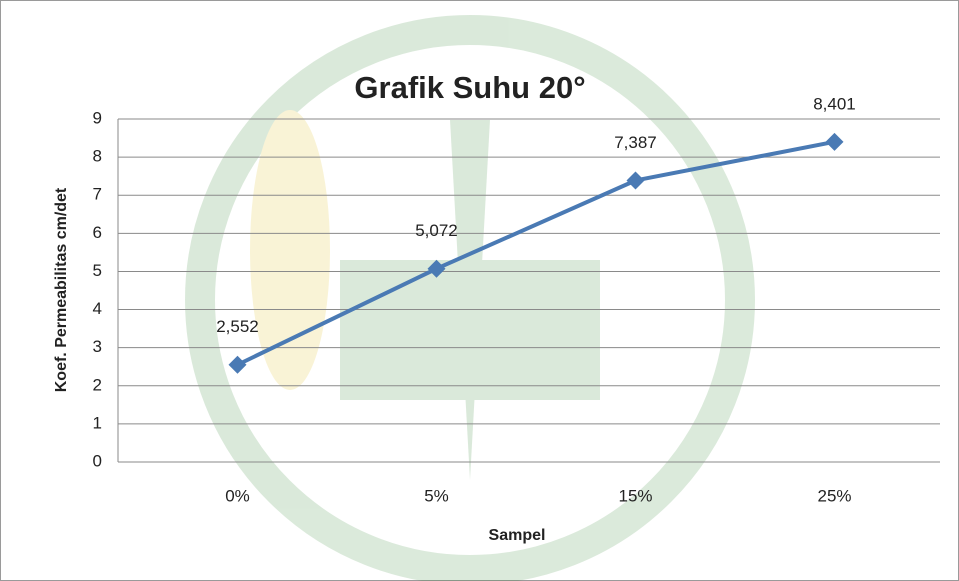 This screenshot has height=581, width=959. What do you see at coordinates (290, 250) in the screenshot?
I see `watermark-leaf` at bounding box center [290, 250].